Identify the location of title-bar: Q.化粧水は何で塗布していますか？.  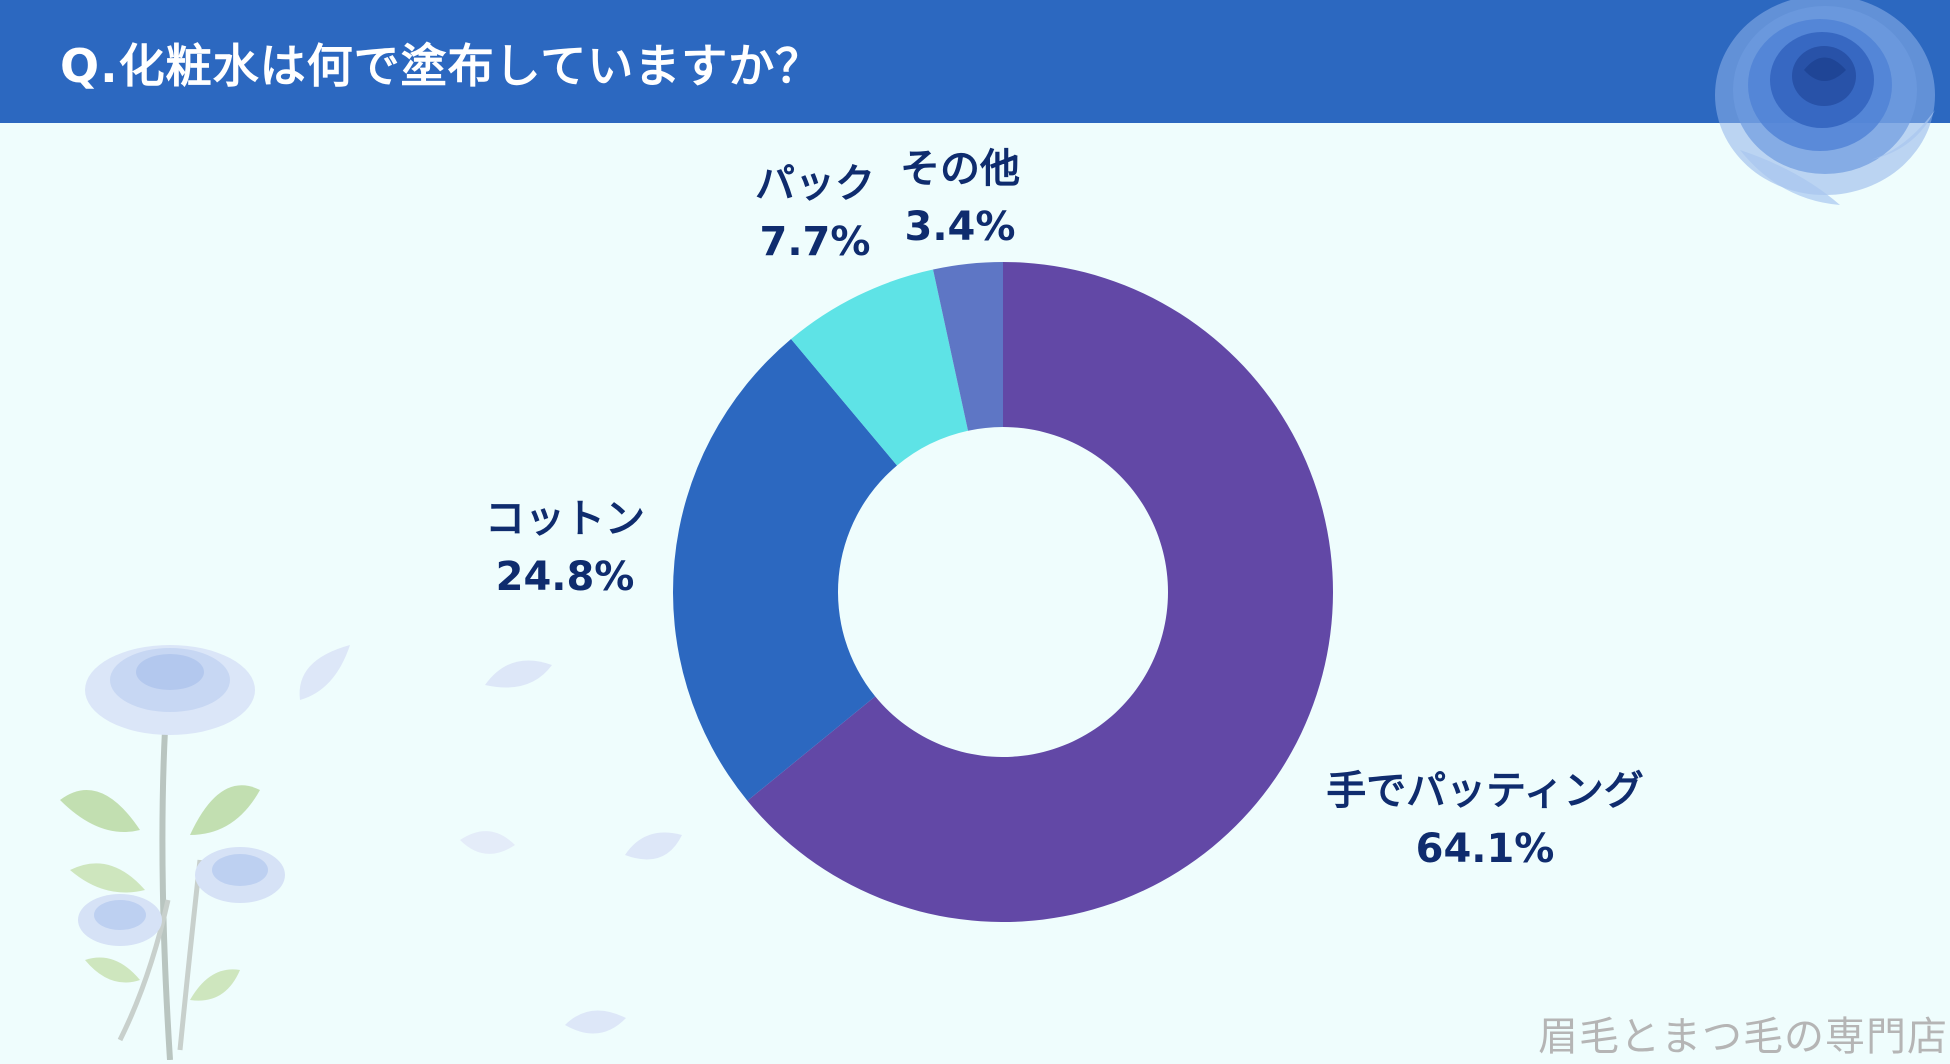
(975, 61).